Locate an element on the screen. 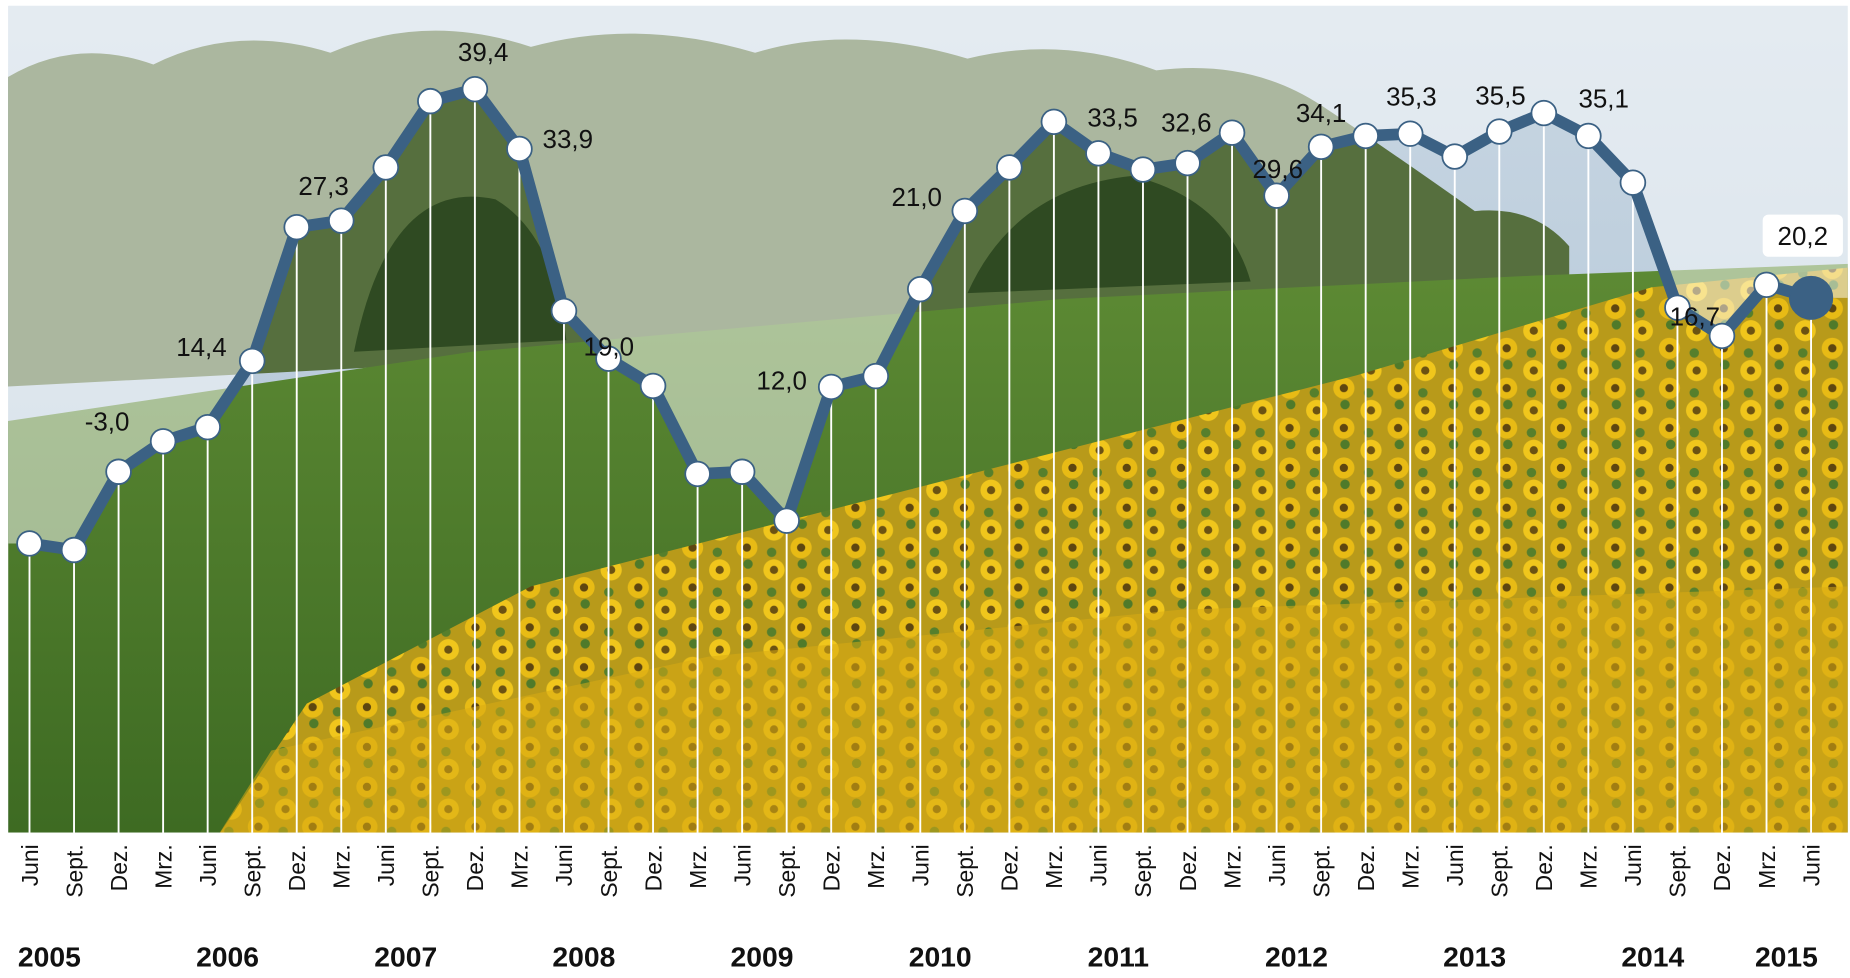 The height and width of the screenshot is (978, 1850). highlight-marker is located at coordinates (1811, 297).